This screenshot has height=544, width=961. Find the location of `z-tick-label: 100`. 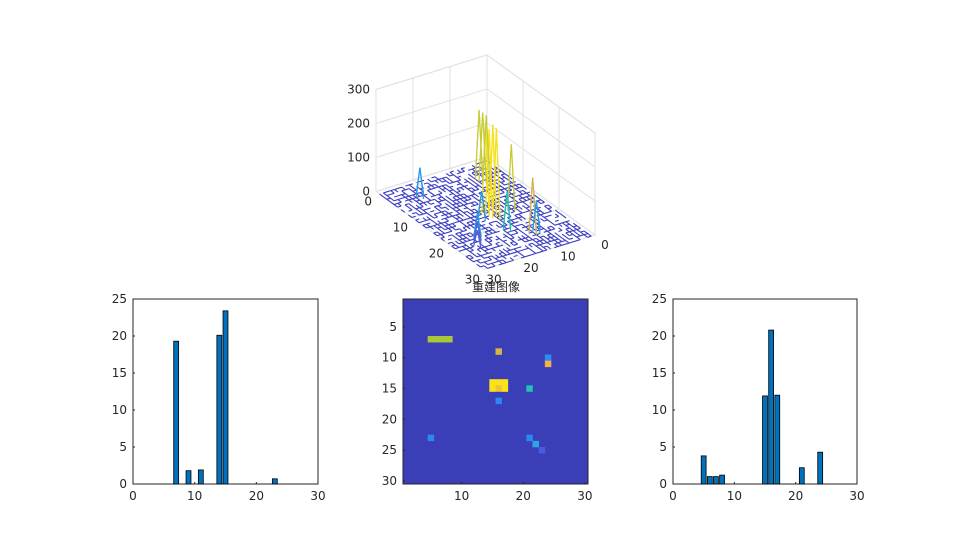

z-tick-label: 100 is located at coordinates (358, 158).